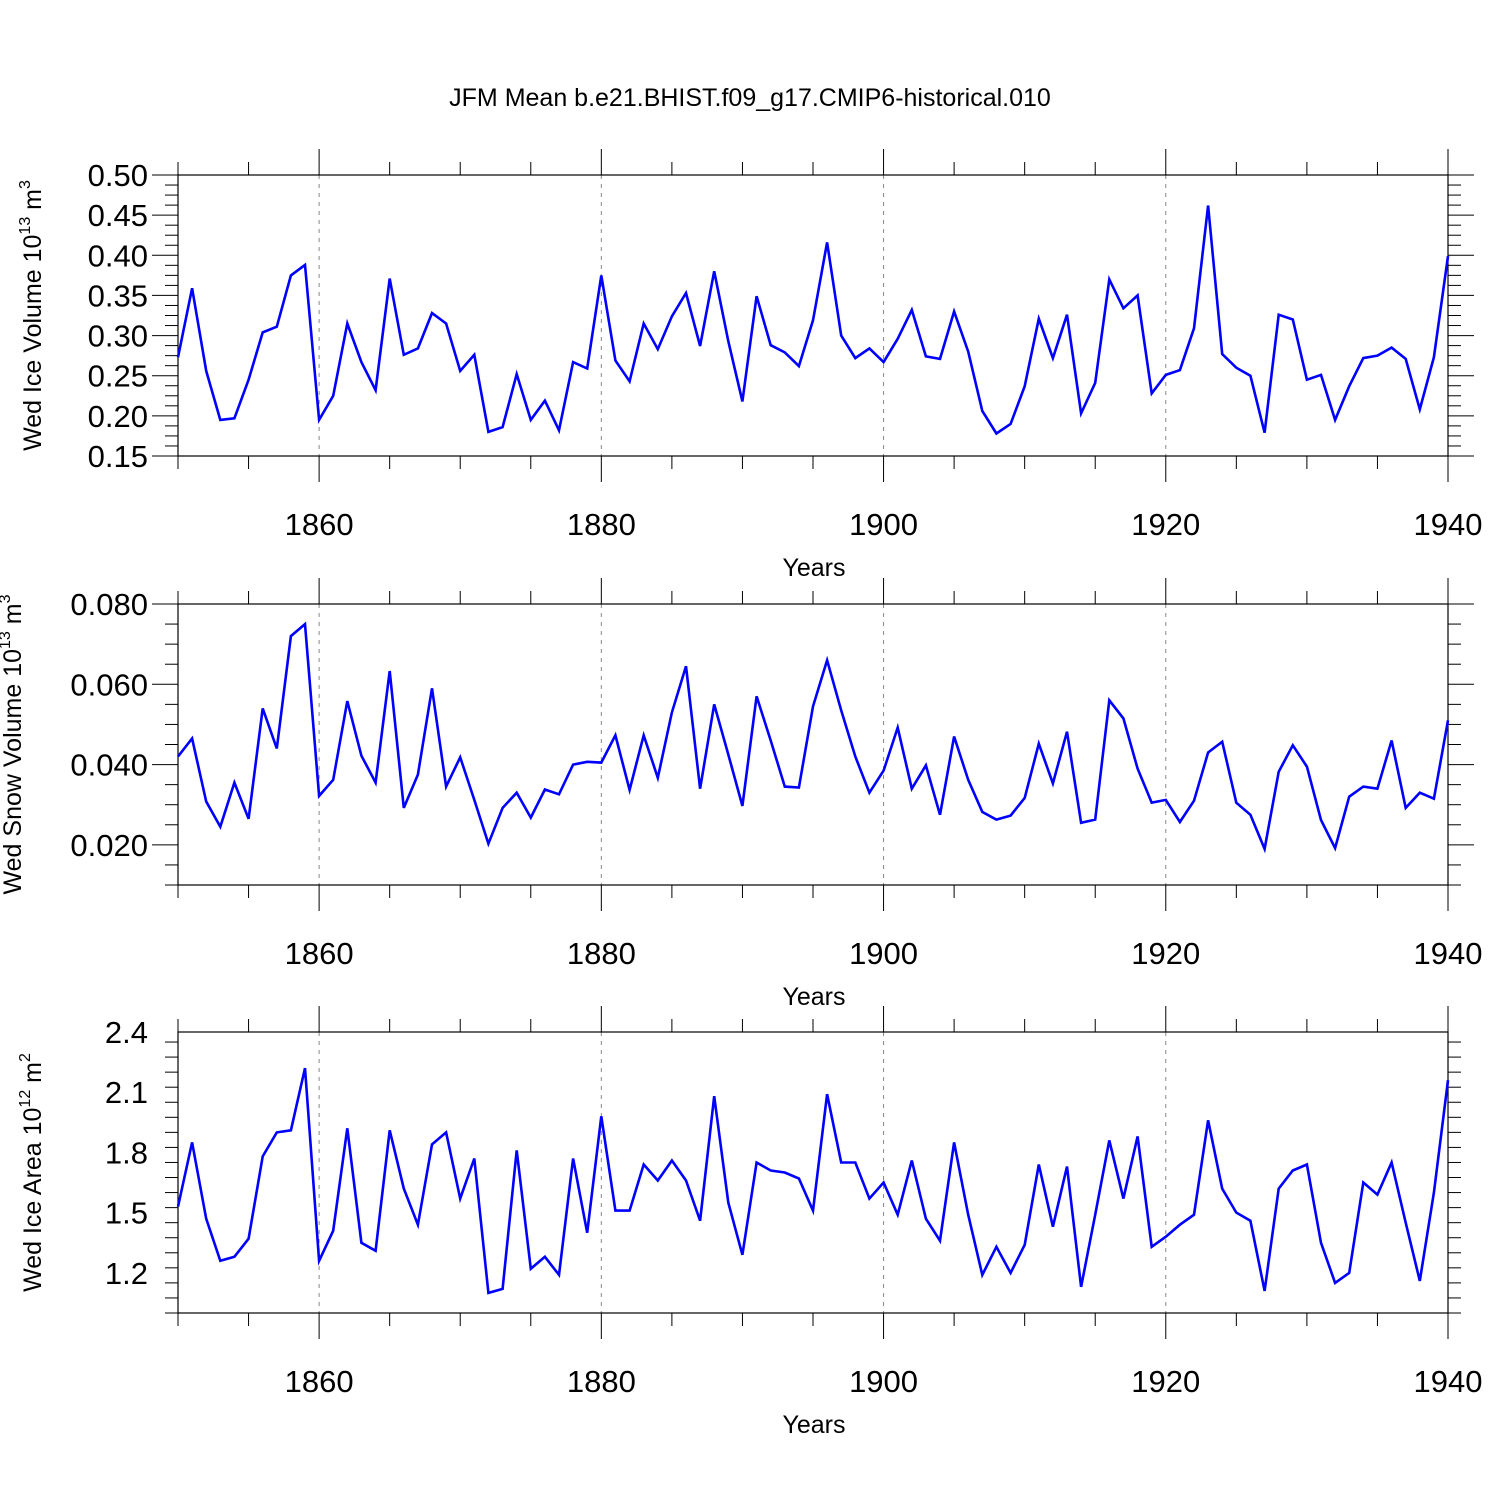 This screenshot has width=1500, height=1500. What do you see at coordinates (32, 315) in the screenshot?
I see `y-axis-title: Wed Ice Volume 1013 m3` at bounding box center [32, 315].